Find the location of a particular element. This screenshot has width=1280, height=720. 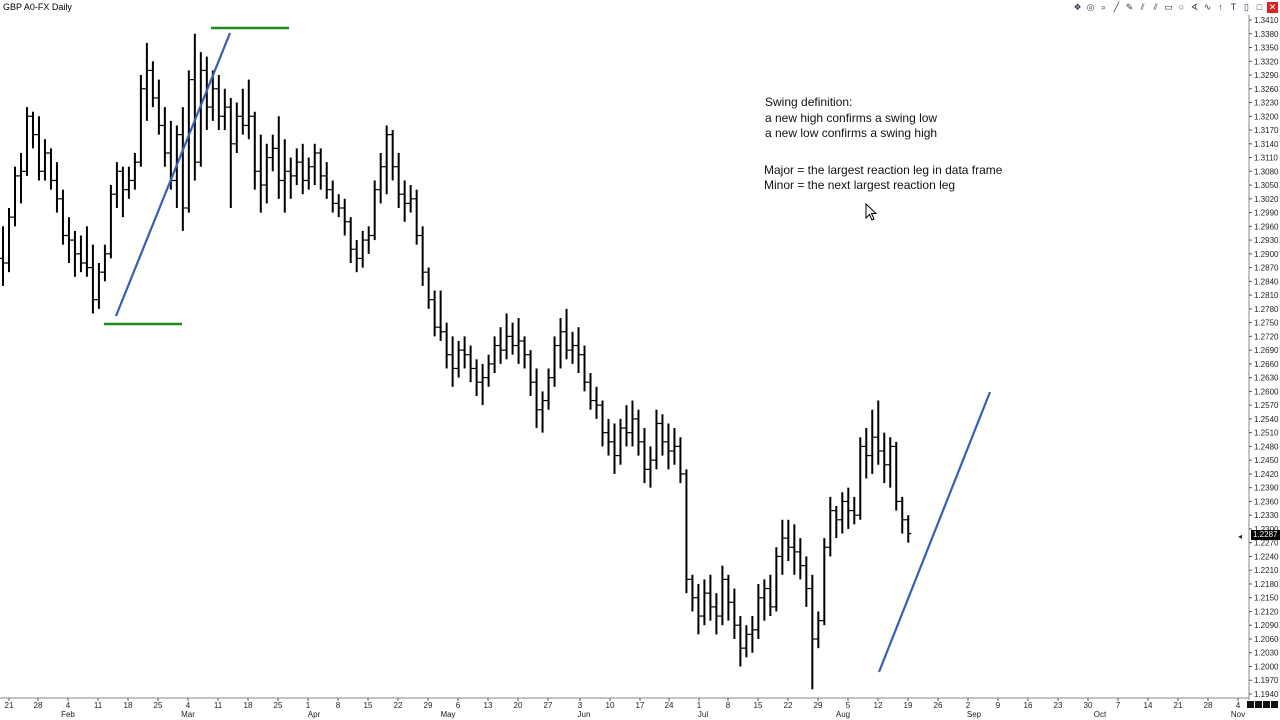

channel-icon: ⫽ is located at coordinates (1155, 7).